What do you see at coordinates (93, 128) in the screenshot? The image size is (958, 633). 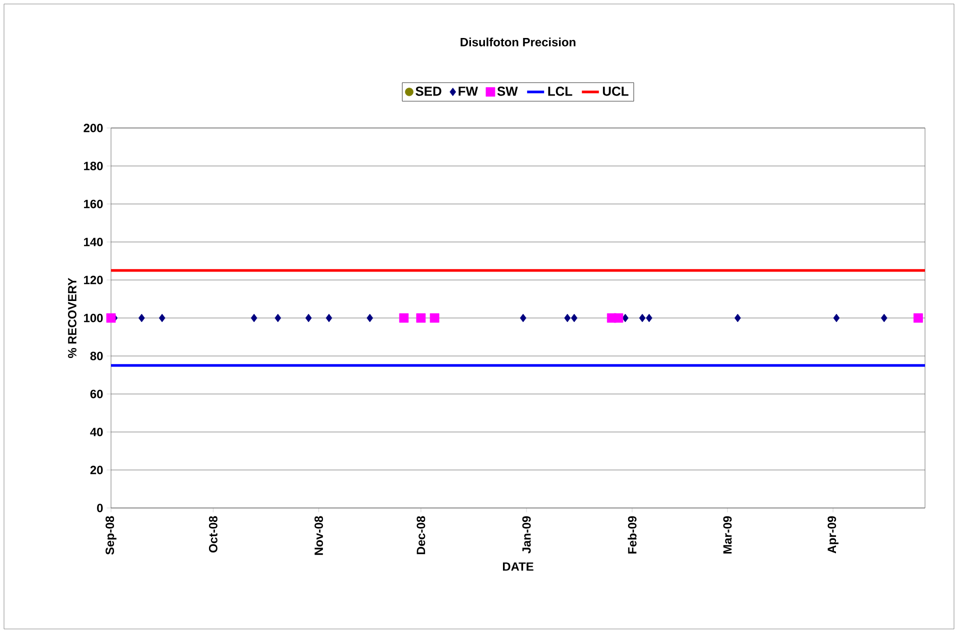 I see `y-tick-label: 200` at bounding box center [93, 128].